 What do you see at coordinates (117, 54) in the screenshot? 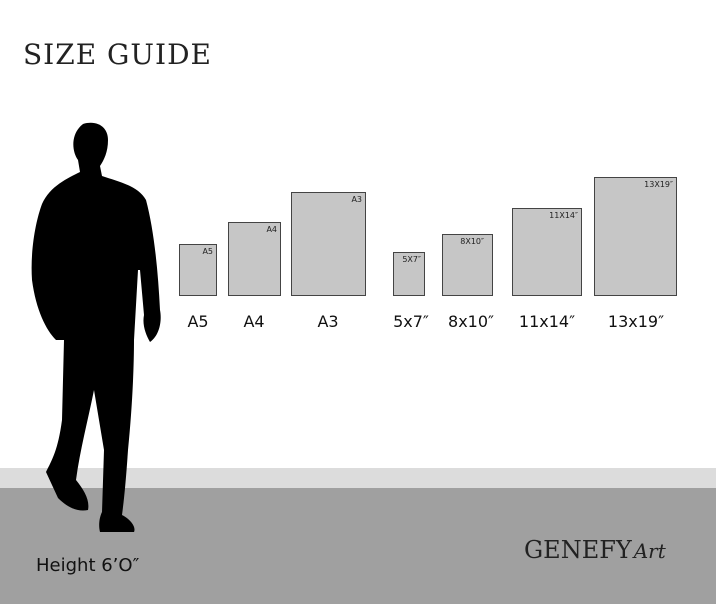
I see `page-title: SIZE GUIDE` at bounding box center [117, 54].